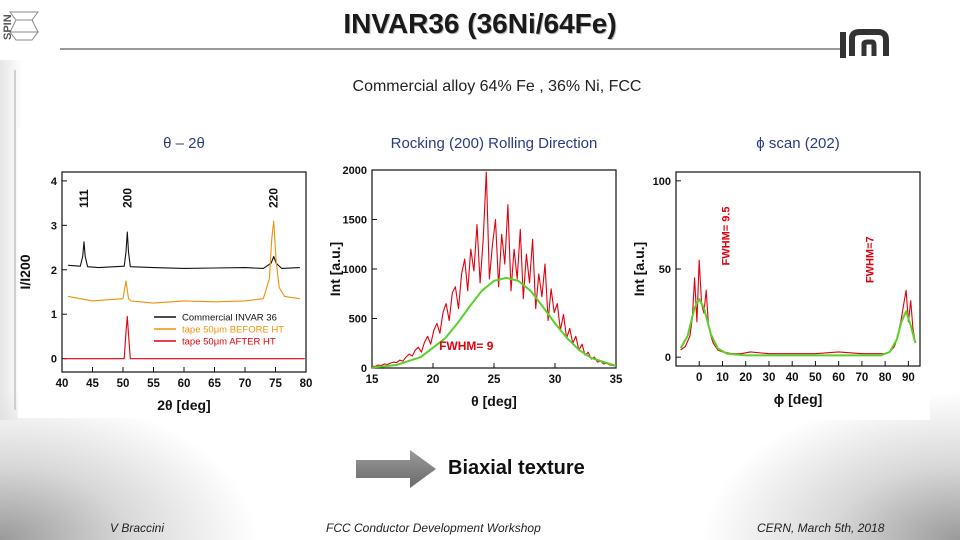 This screenshot has width=960, height=540. I want to click on footer-author: V Braccini, so click(137, 528).